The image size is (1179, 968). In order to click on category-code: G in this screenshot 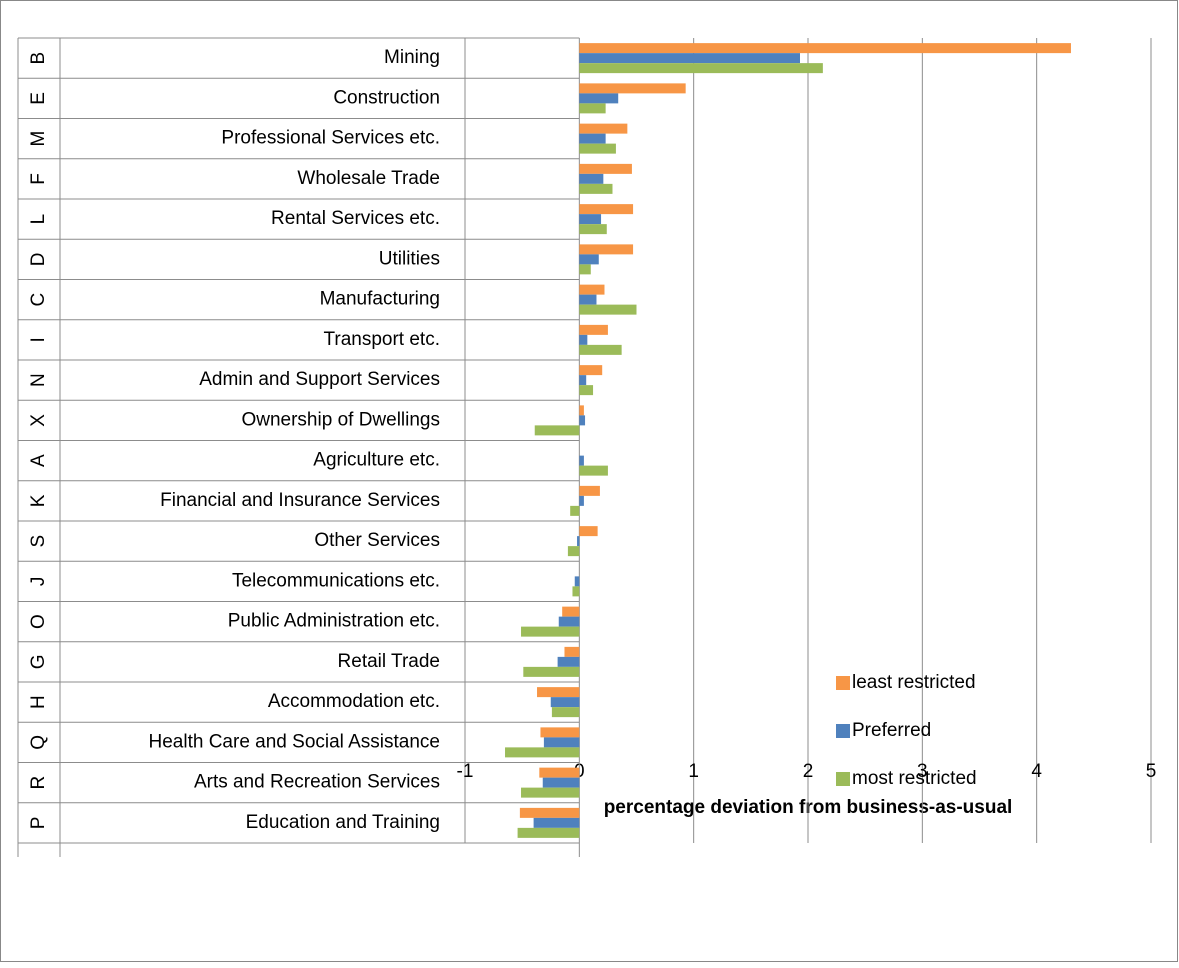, I will do `click(38, 661)`.